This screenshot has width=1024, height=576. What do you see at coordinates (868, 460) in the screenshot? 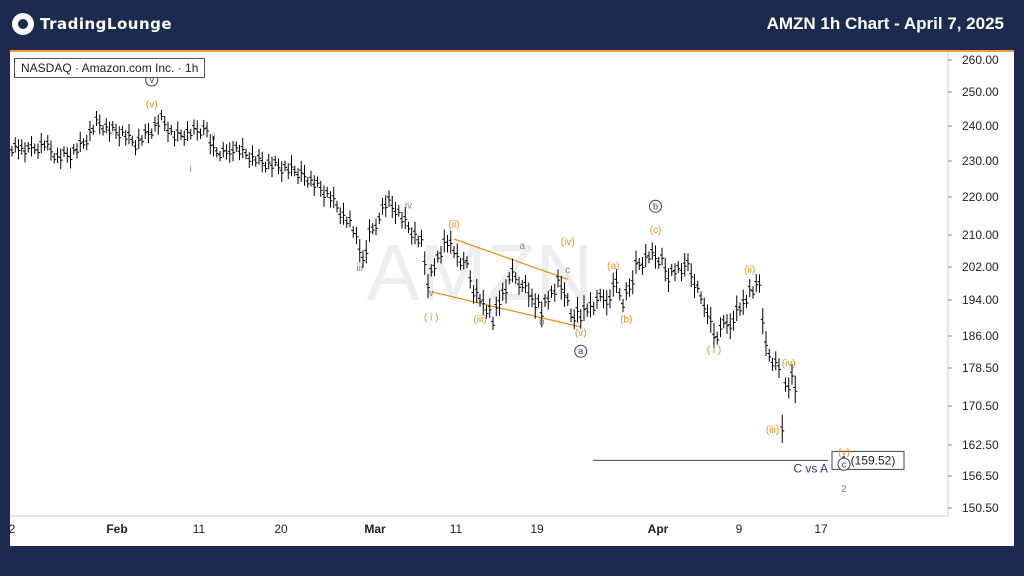
I see `target-level-label: 1 (159.52)` at bounding box center [868, 460].